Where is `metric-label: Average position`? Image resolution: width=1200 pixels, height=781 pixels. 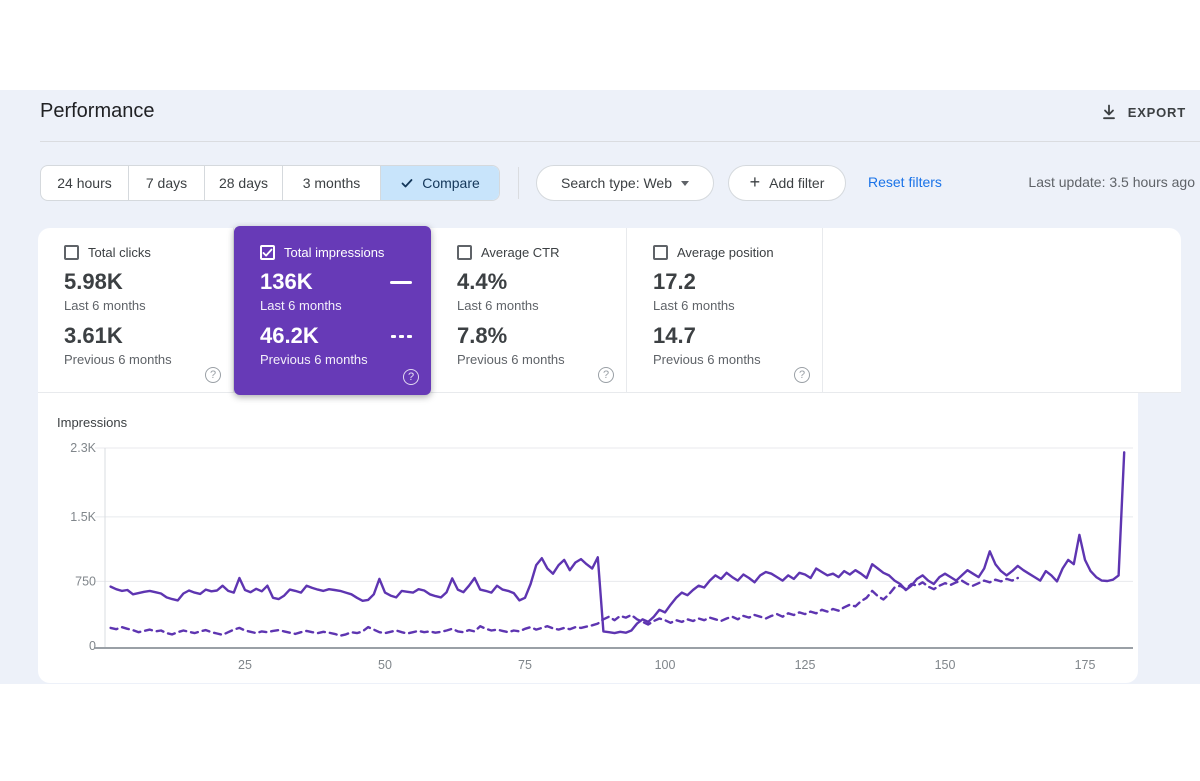
metric-label: Average position is located at coordinates (725, 252).